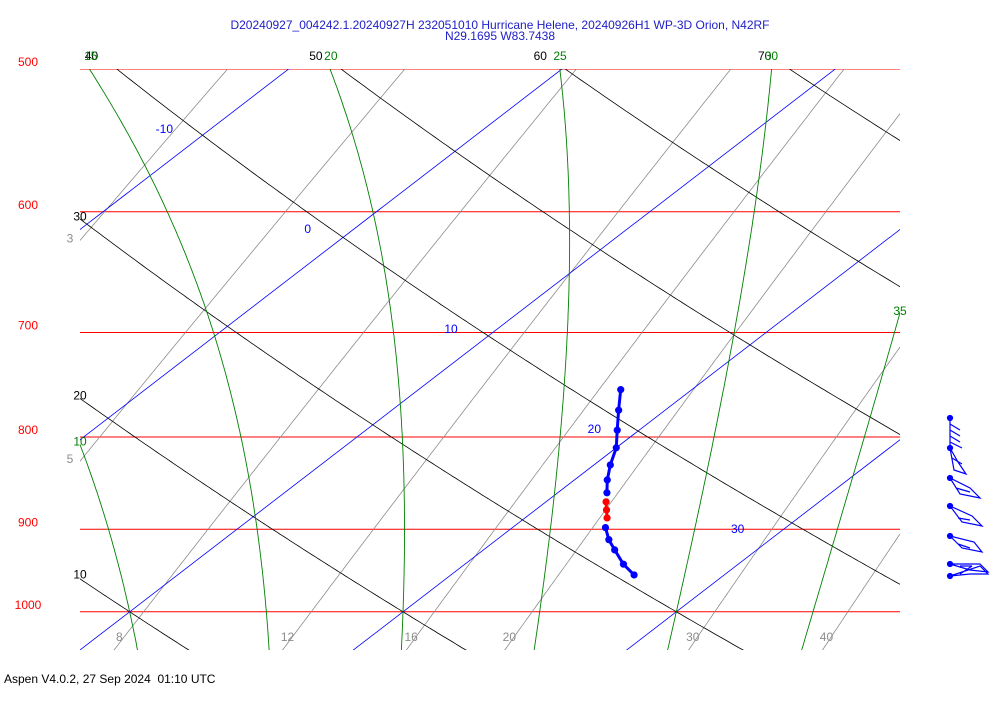 The width and height of the screenshot is (1000, 705). What do you see at coordinates (28, 605) in the screenshot?
I see `pressure-label: 1000` at bounding box center [28, 605].